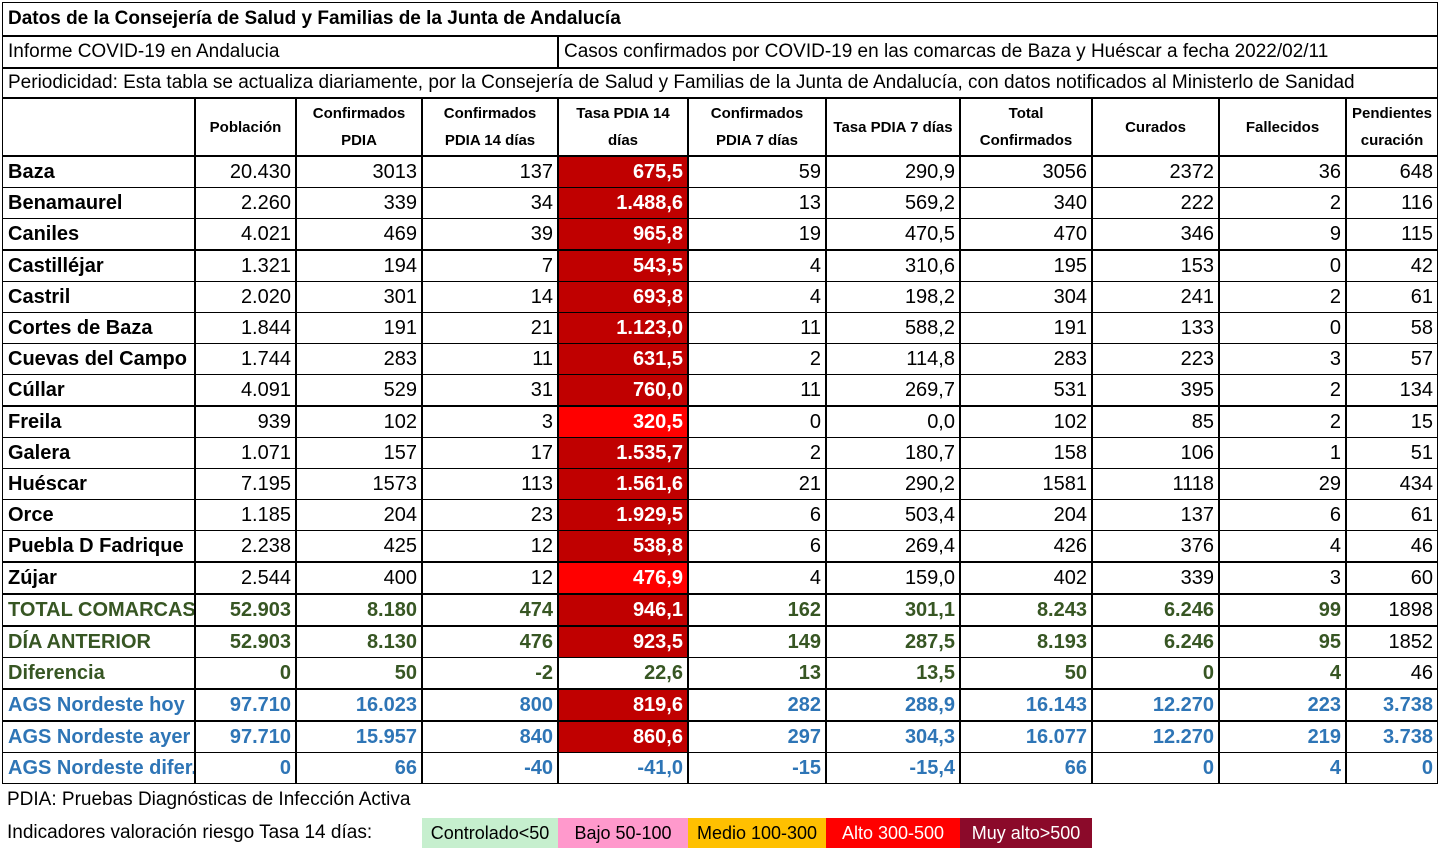 The height and width of the screenshot is (850, 1444). What do you see at coordinates (757, 833) in the screenshot?
I see `legend-item: Medio 100-300` at bounding box center [757, 833].